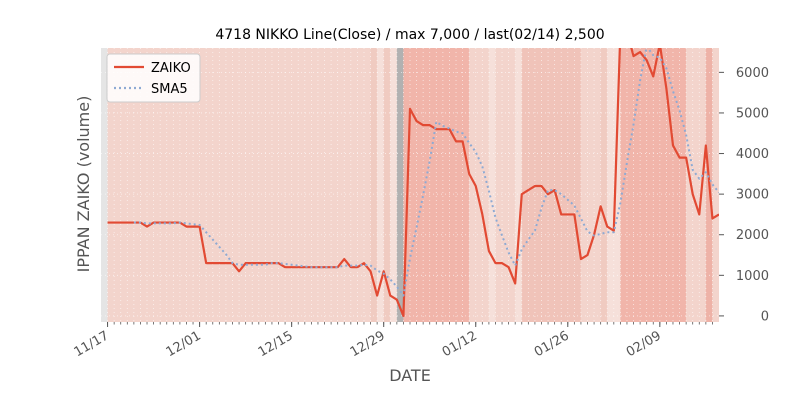 Image resolution: width=800 pixels, height=400 pixels. Describe the element at coordinates (752, 195) in the screenshot. I see `y-tick-label-3: 3000` at that location.